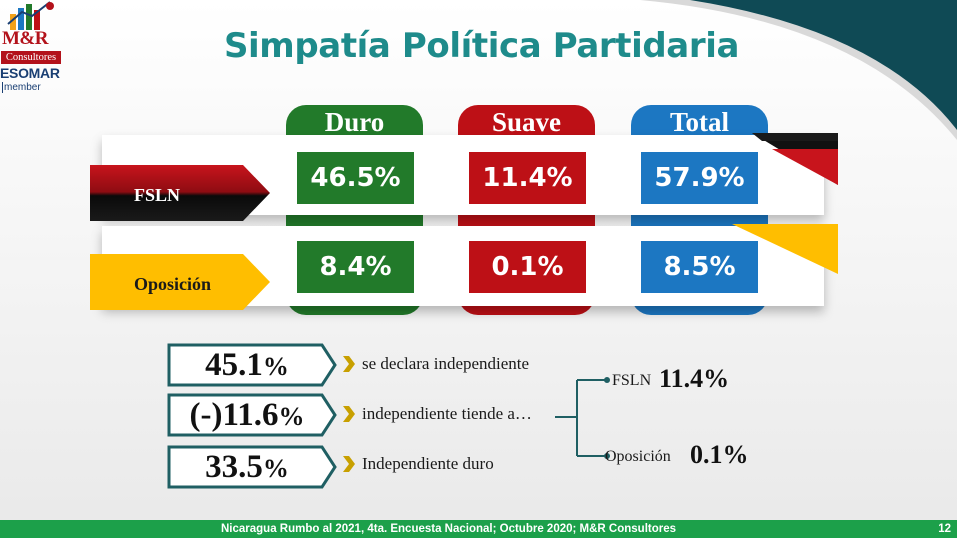  Describe the element at coordinates (234, 365) in the screenshot. I see `independiente-number: 45.1` at that location.